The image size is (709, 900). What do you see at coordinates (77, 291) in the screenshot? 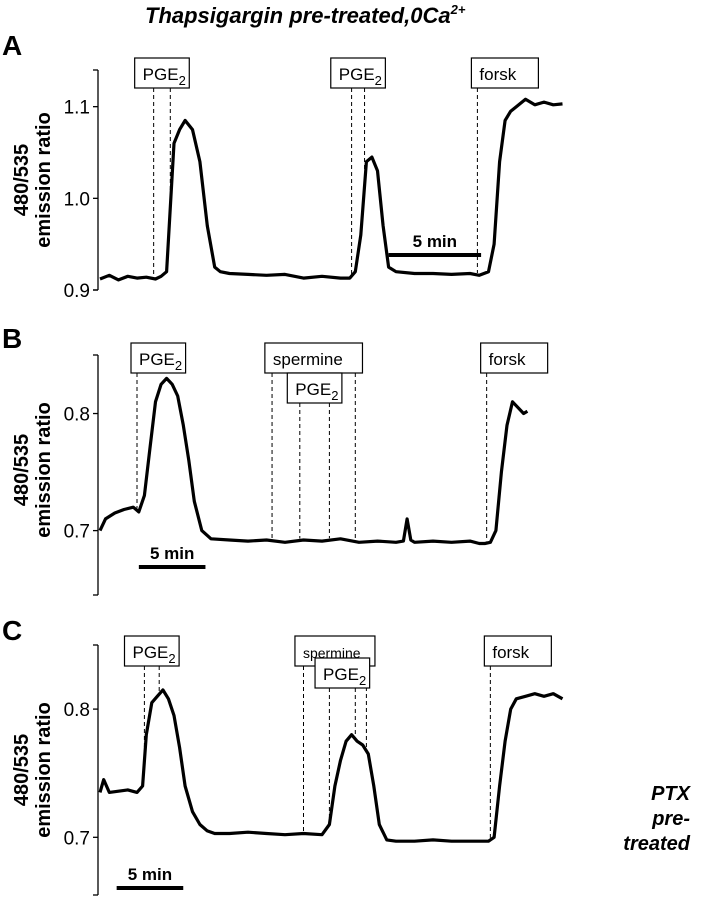
I see `y-tick-label: 0.9` at bounding box center [77, 291].